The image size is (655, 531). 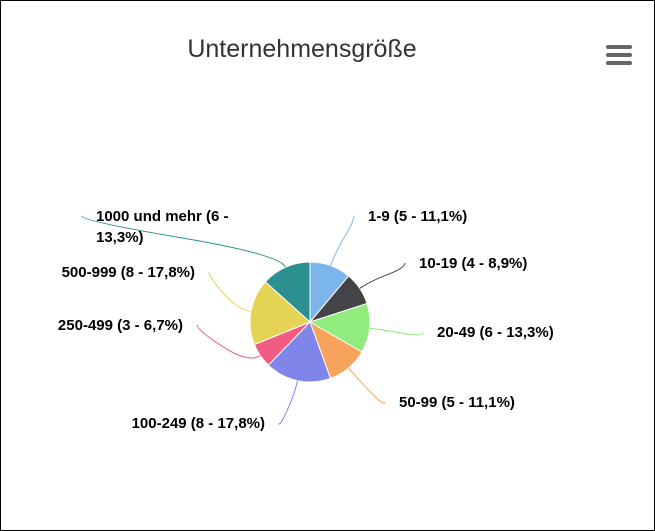 I want to click on data-label: 1-9 (5 - 11,1%), so click(x=417, y=216).